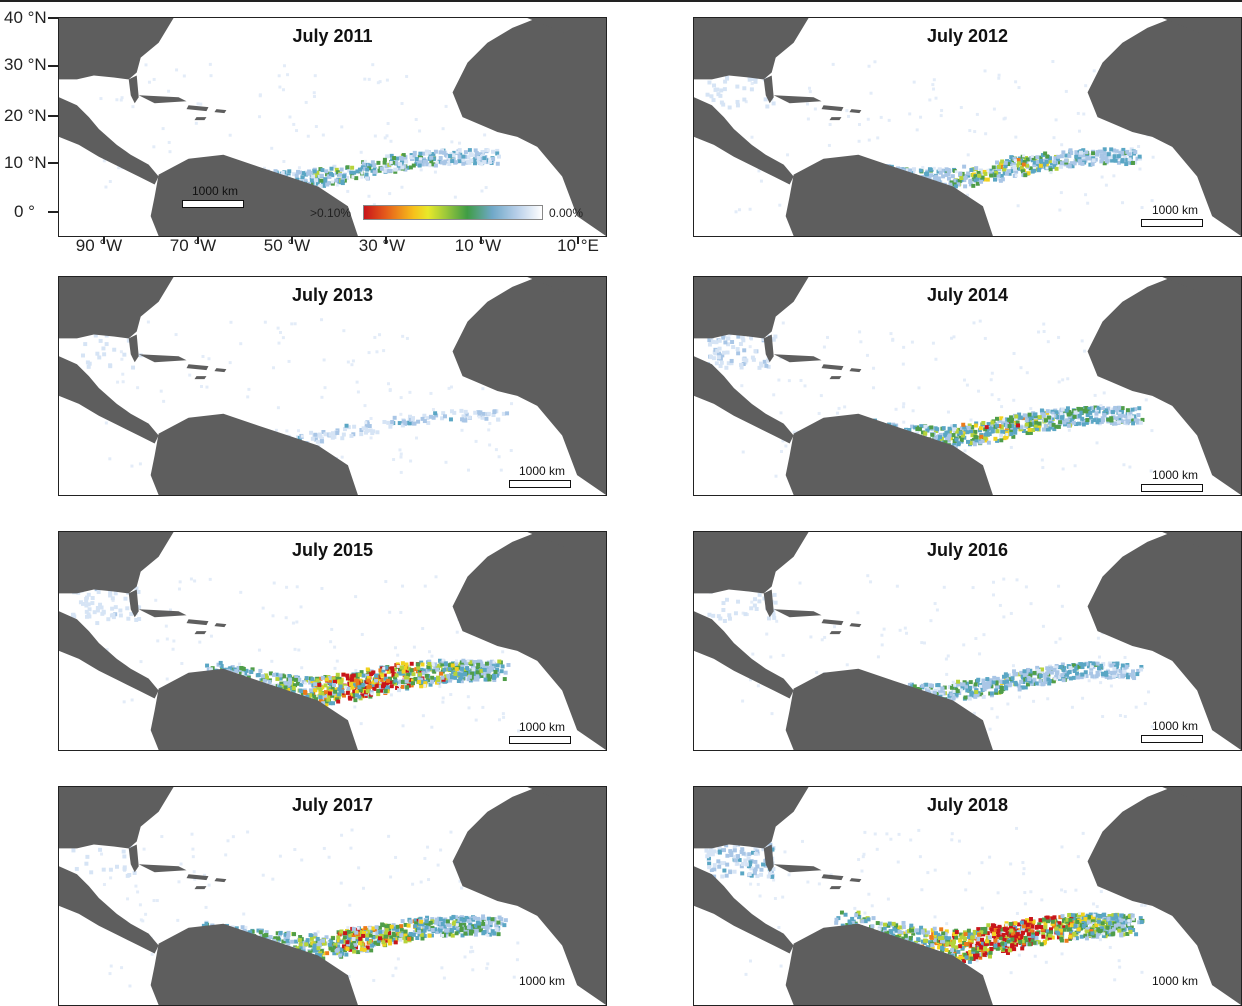 The height and width of the screenshot is (1006, 1242). Describe the element at coordinates (578, 246) in the screenshot. I see `x-label-10e: 10 °E` at that location.